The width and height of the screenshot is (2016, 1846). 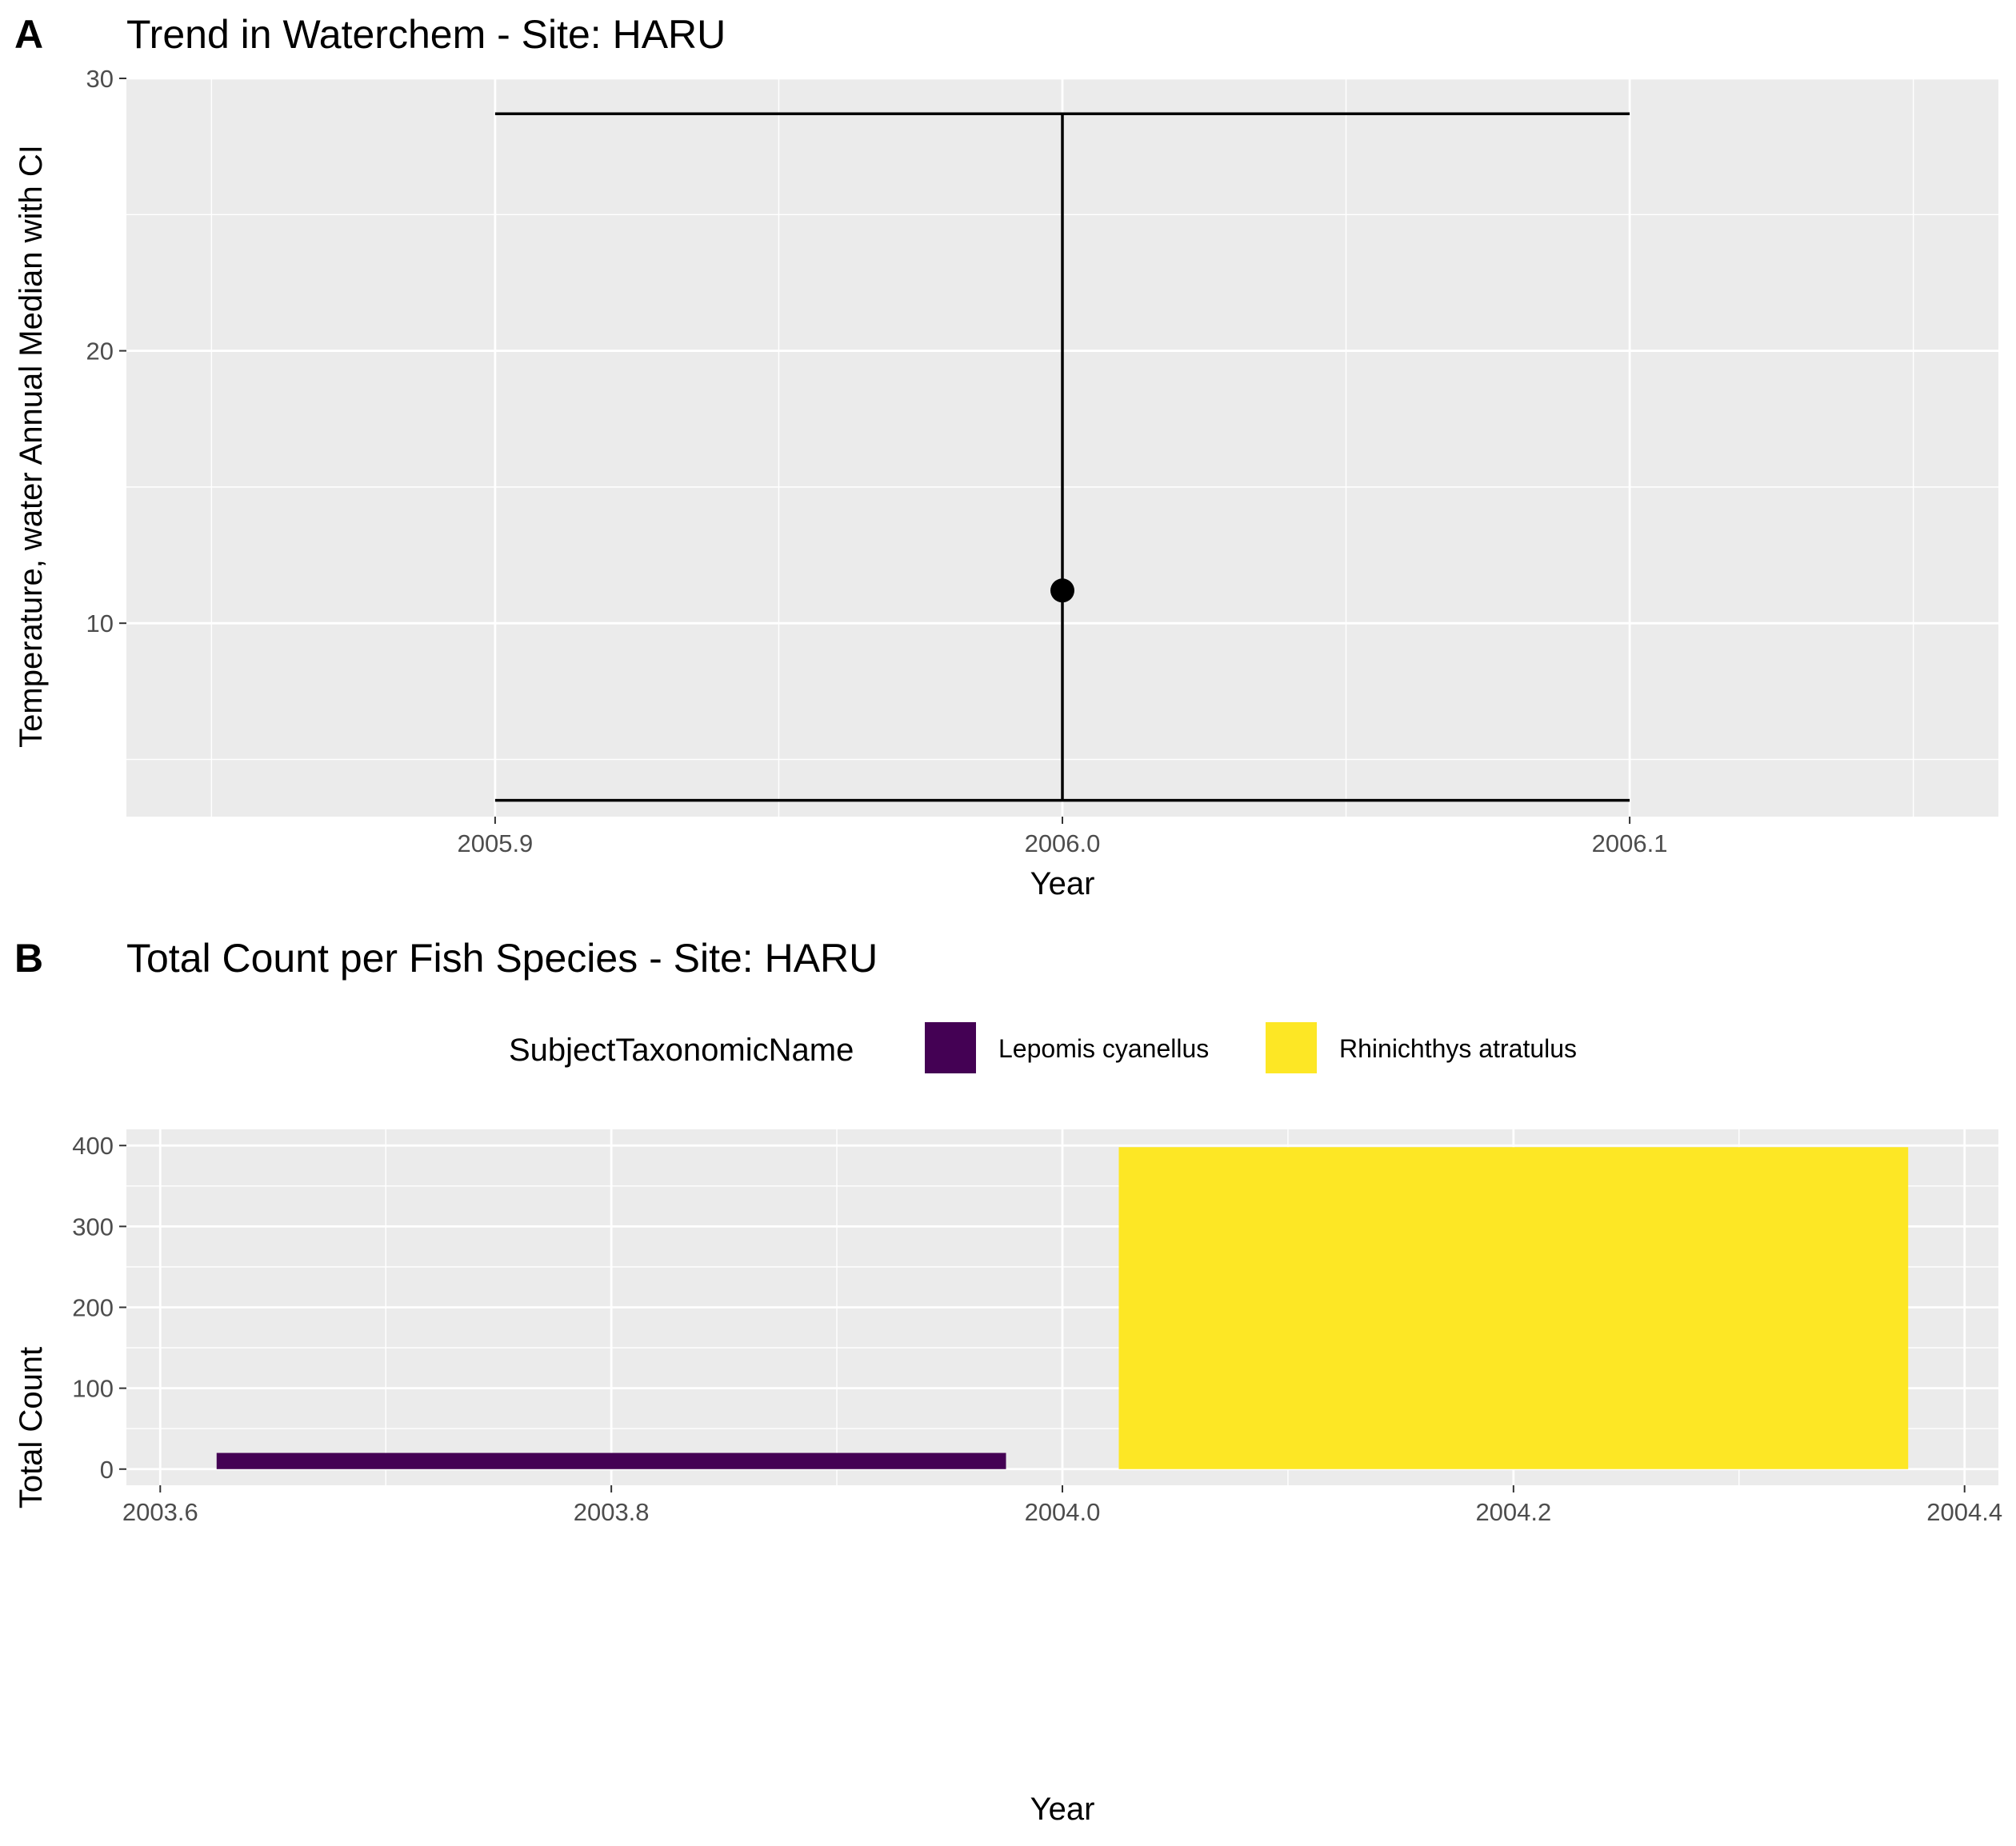 I want to click on panel-b-x-tick-label: 2003.6, so click(x=160, y=1512).